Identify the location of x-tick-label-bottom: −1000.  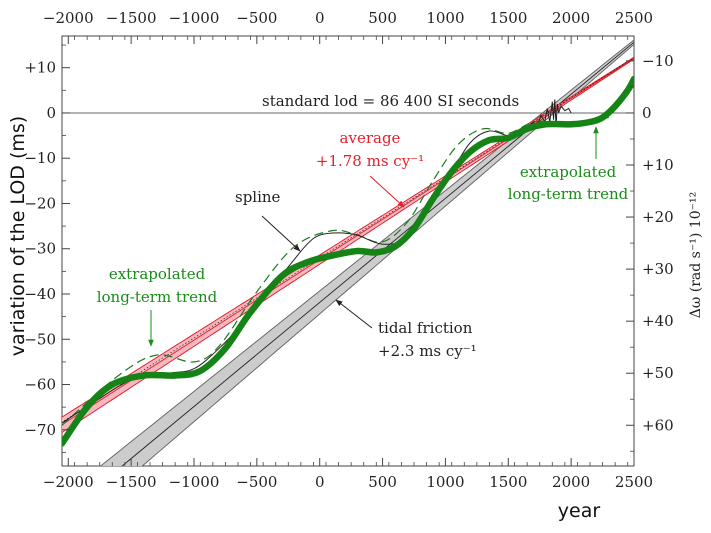
(194, 482).